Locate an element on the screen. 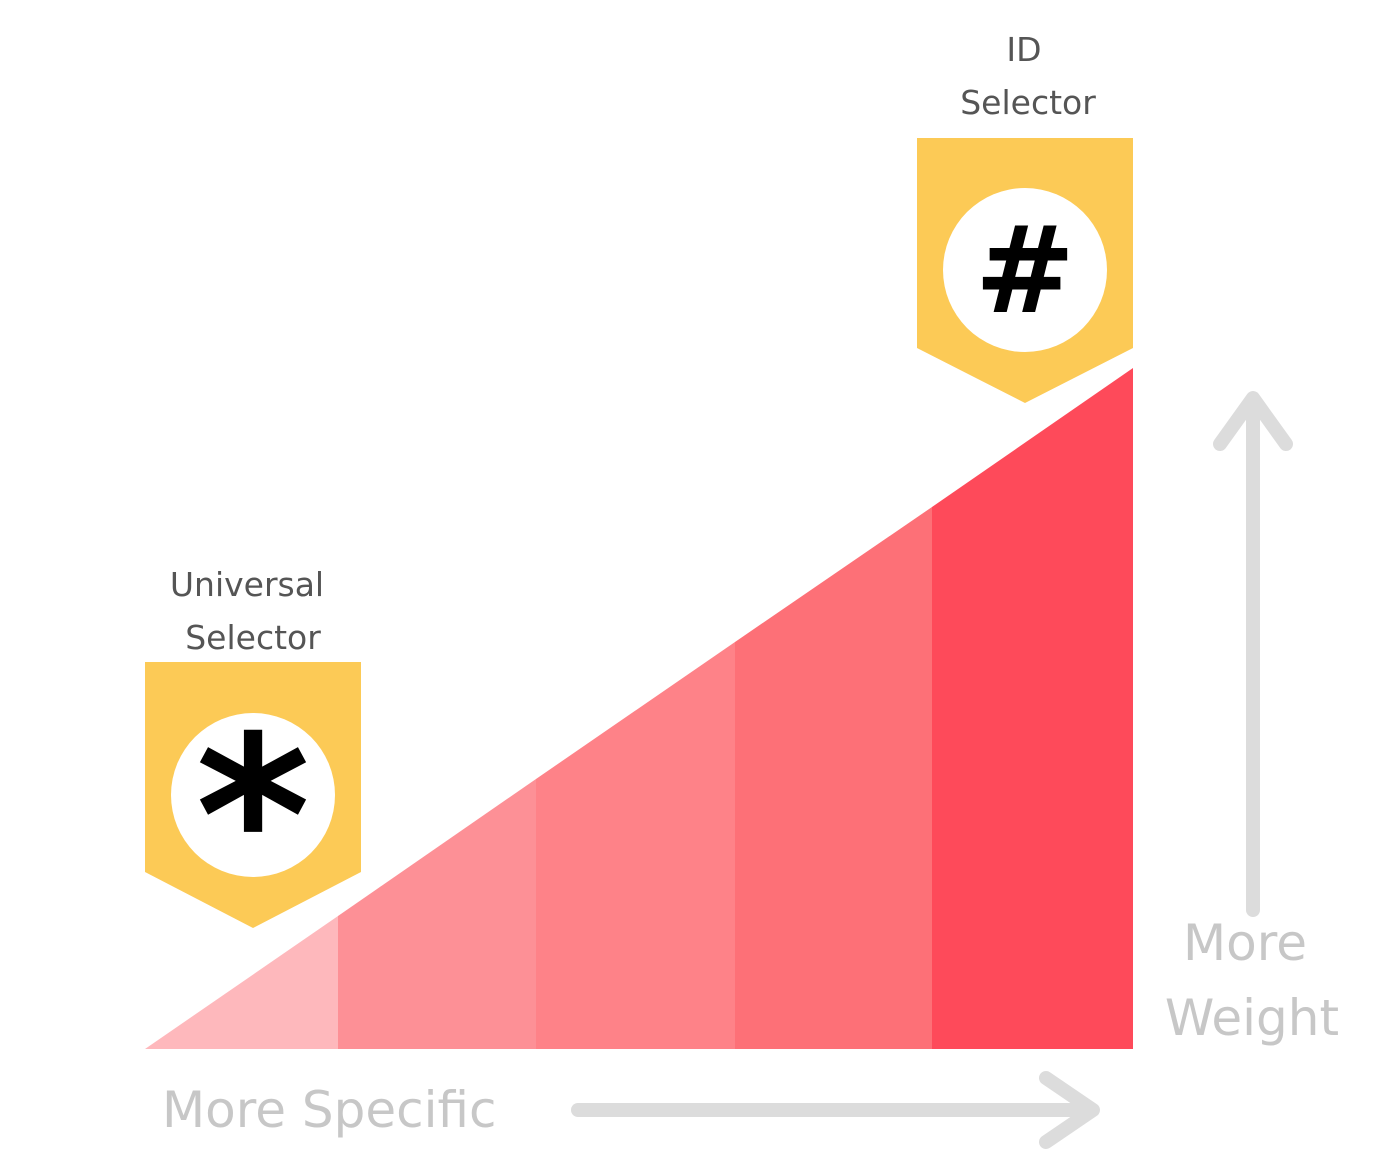 This screenshot has width=1400, height=1173. id-selector-badge: ID Selector # is located at coordinates (1025, 216).